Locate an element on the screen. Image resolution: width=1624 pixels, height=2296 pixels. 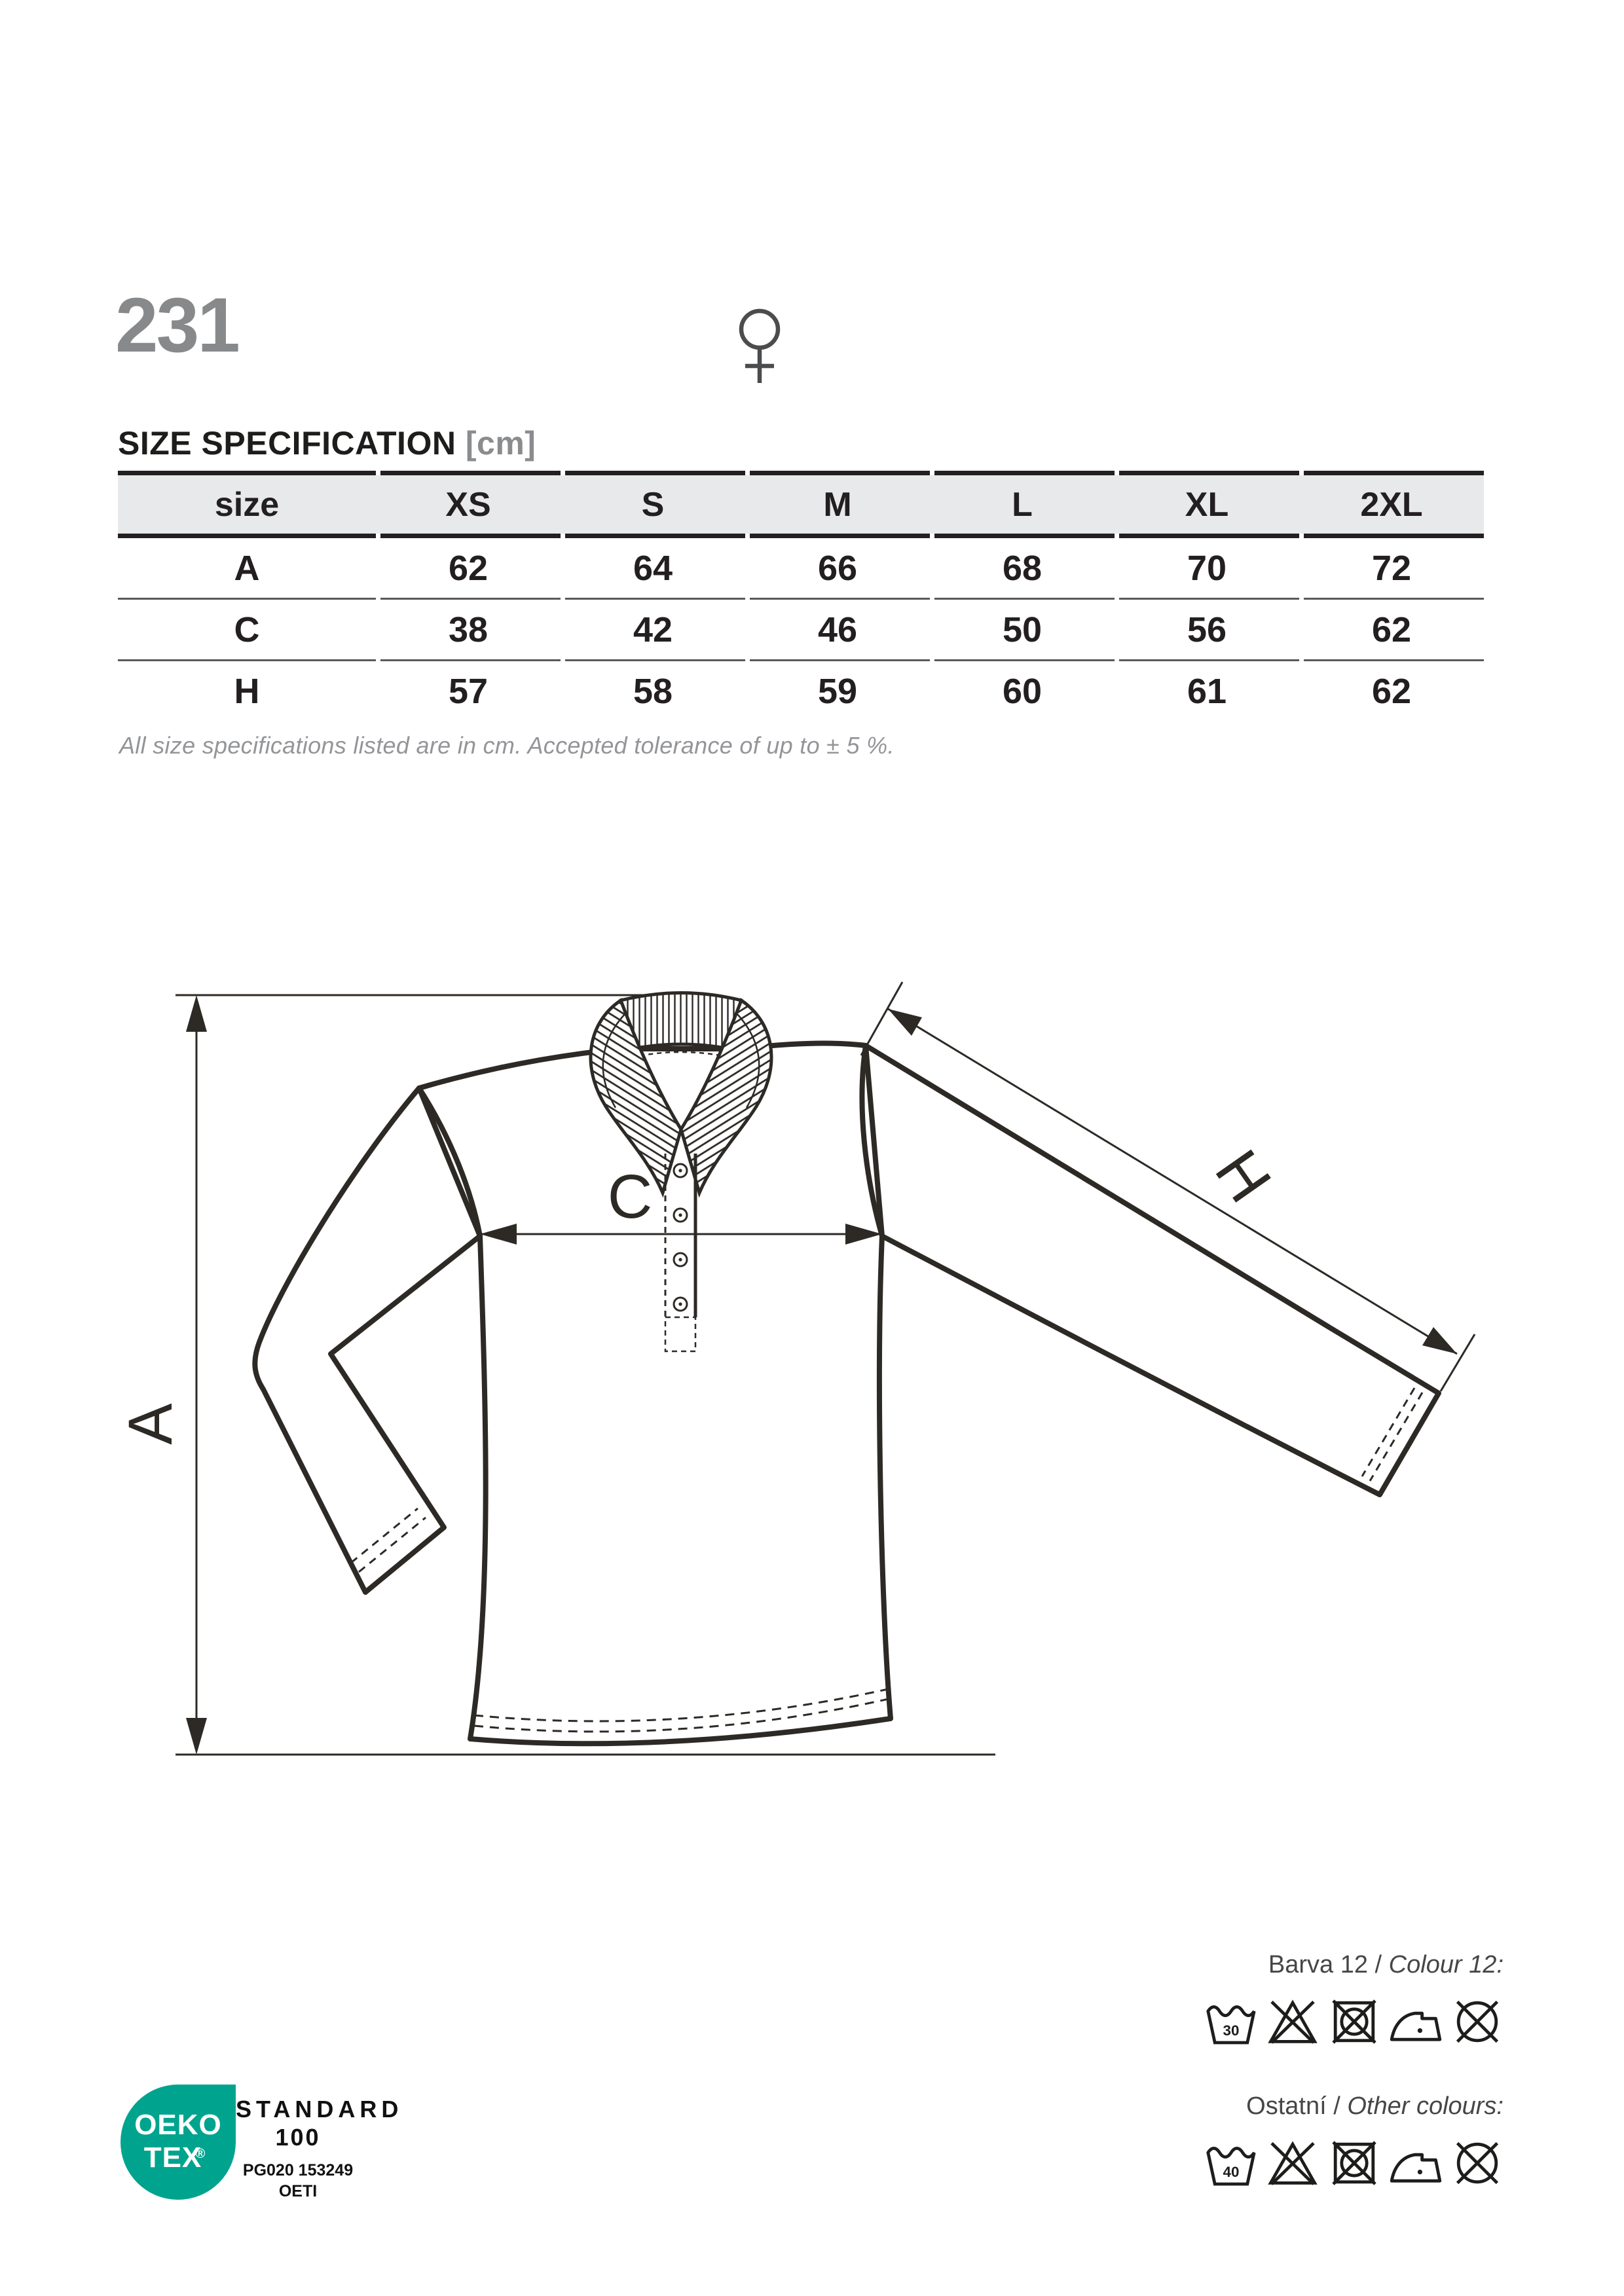
oeko-license-code: PG020 153249 is located at coordinates (298, 2170).